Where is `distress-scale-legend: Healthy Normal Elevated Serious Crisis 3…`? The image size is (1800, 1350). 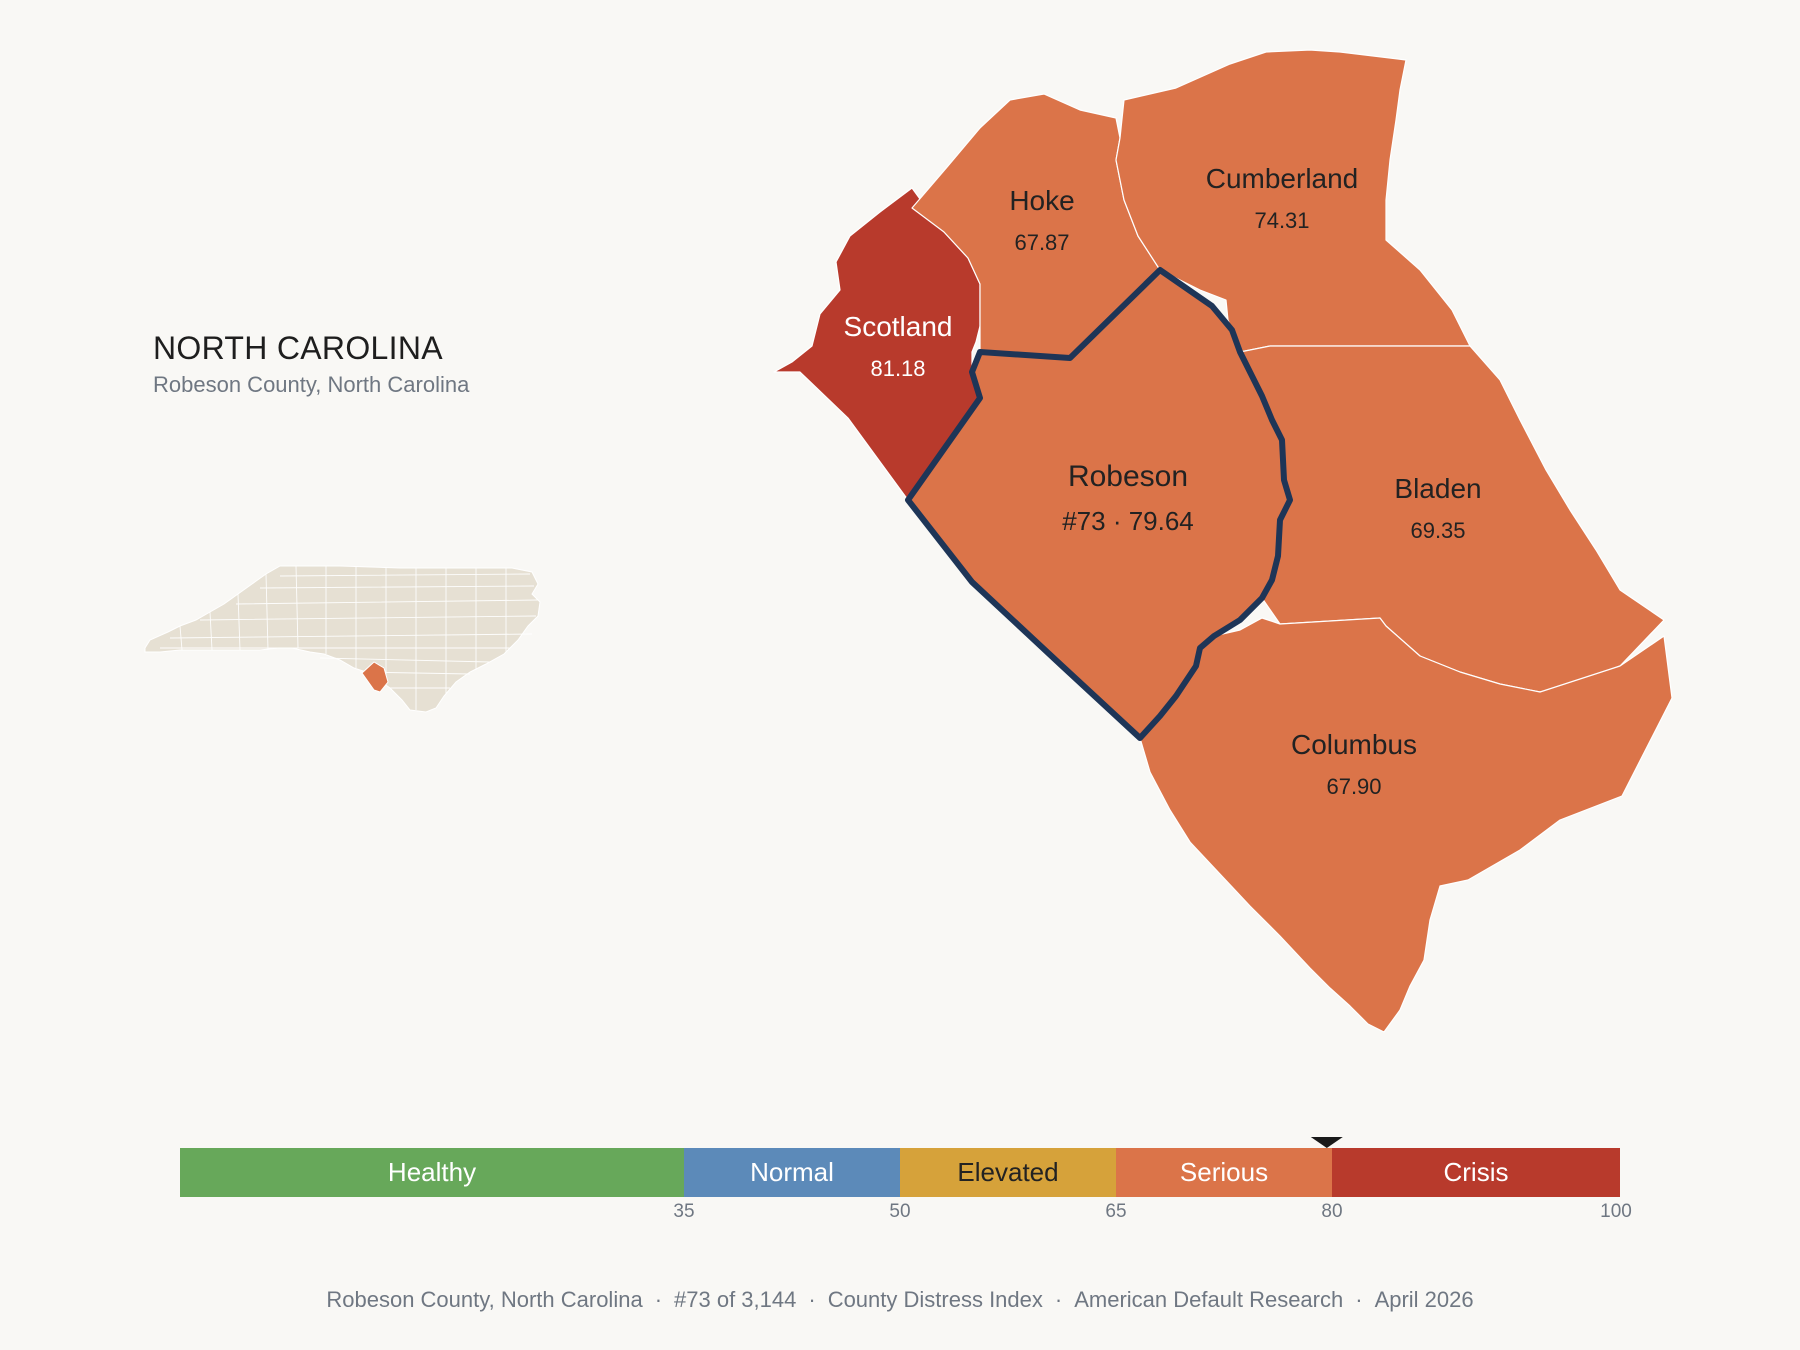 distress-scale-legend: Healthy Normal Elevated Serious Crisis 3… is located at coordinates (906, 1179).